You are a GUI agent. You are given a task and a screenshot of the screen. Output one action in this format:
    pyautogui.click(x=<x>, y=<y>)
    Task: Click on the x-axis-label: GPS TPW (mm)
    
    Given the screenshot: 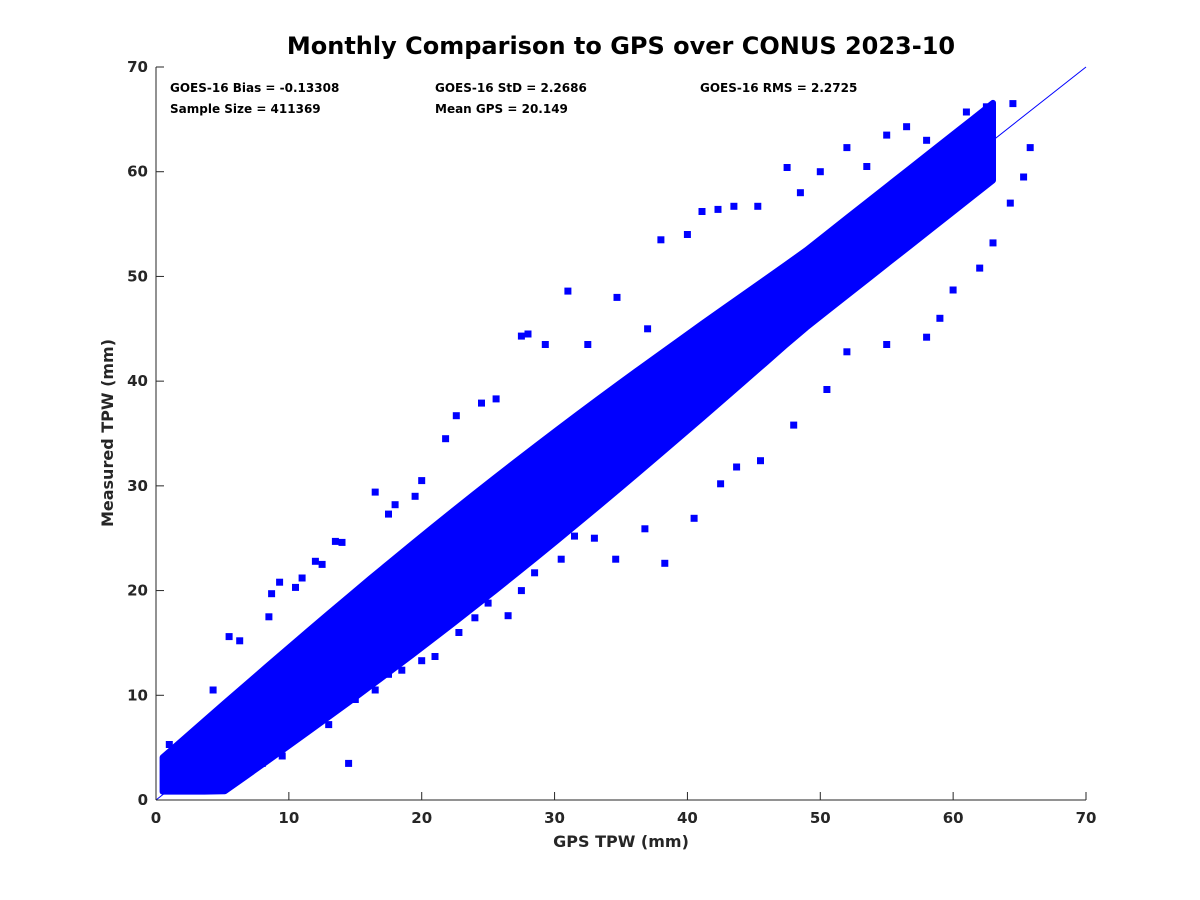 What is the action you would take?
    pyautogui.click(x=621, y=841)
    